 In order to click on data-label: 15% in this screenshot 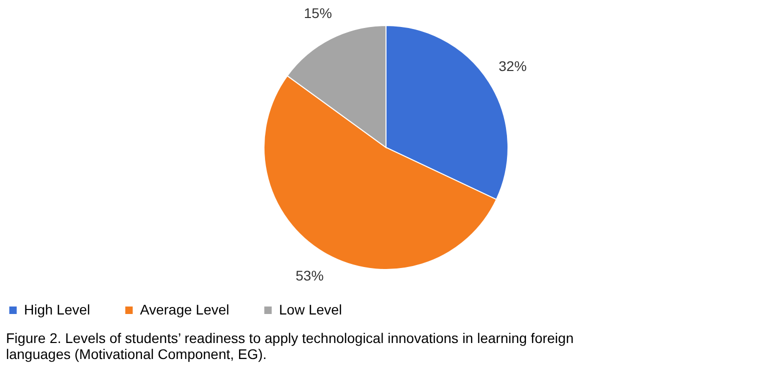, I will do `click(318, 12)`.